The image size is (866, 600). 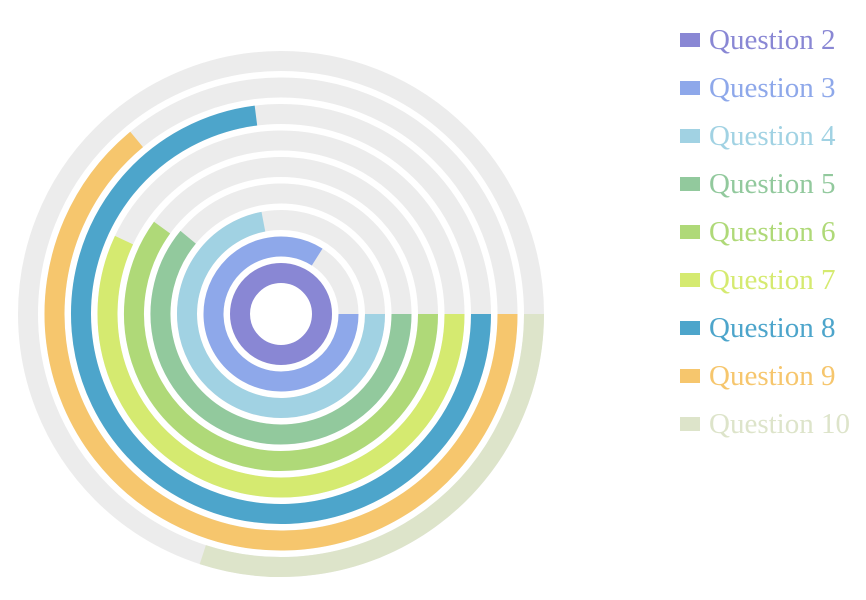 What do you see at coordinates (772, 40) in the screenshot?
I see `legend-label-question-2: Question 2` at bounding box center [772, 40].